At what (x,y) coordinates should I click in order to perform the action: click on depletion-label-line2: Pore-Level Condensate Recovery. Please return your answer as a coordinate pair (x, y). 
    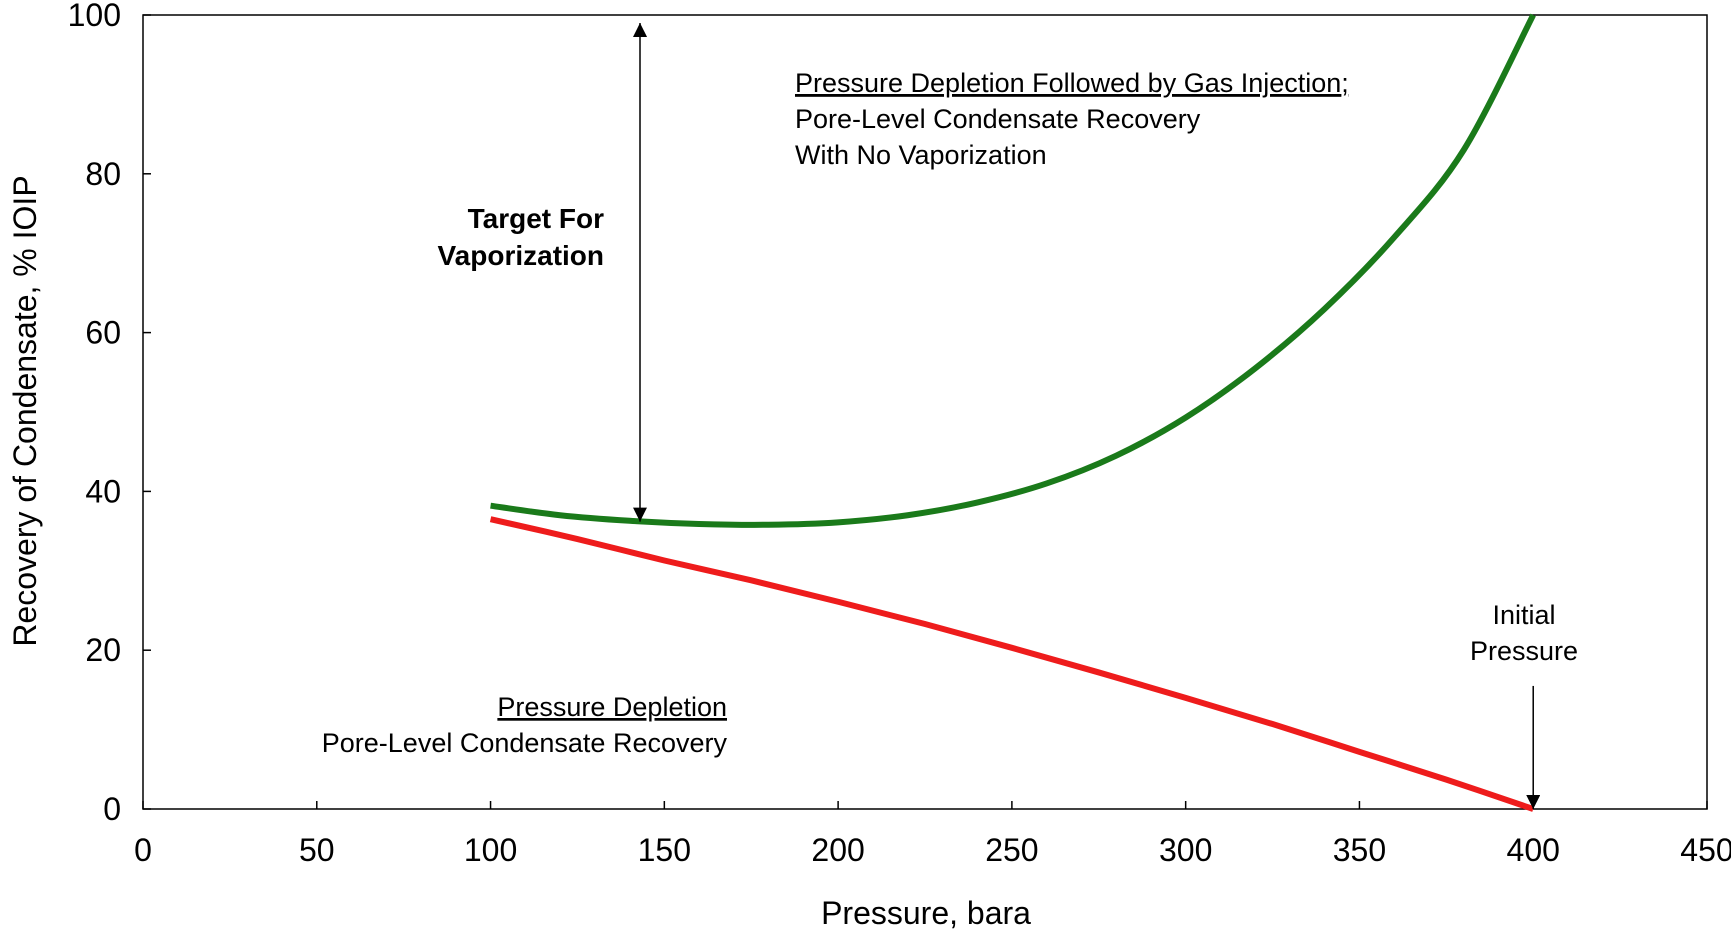
    Looking at the image, I should click on (525, 743).